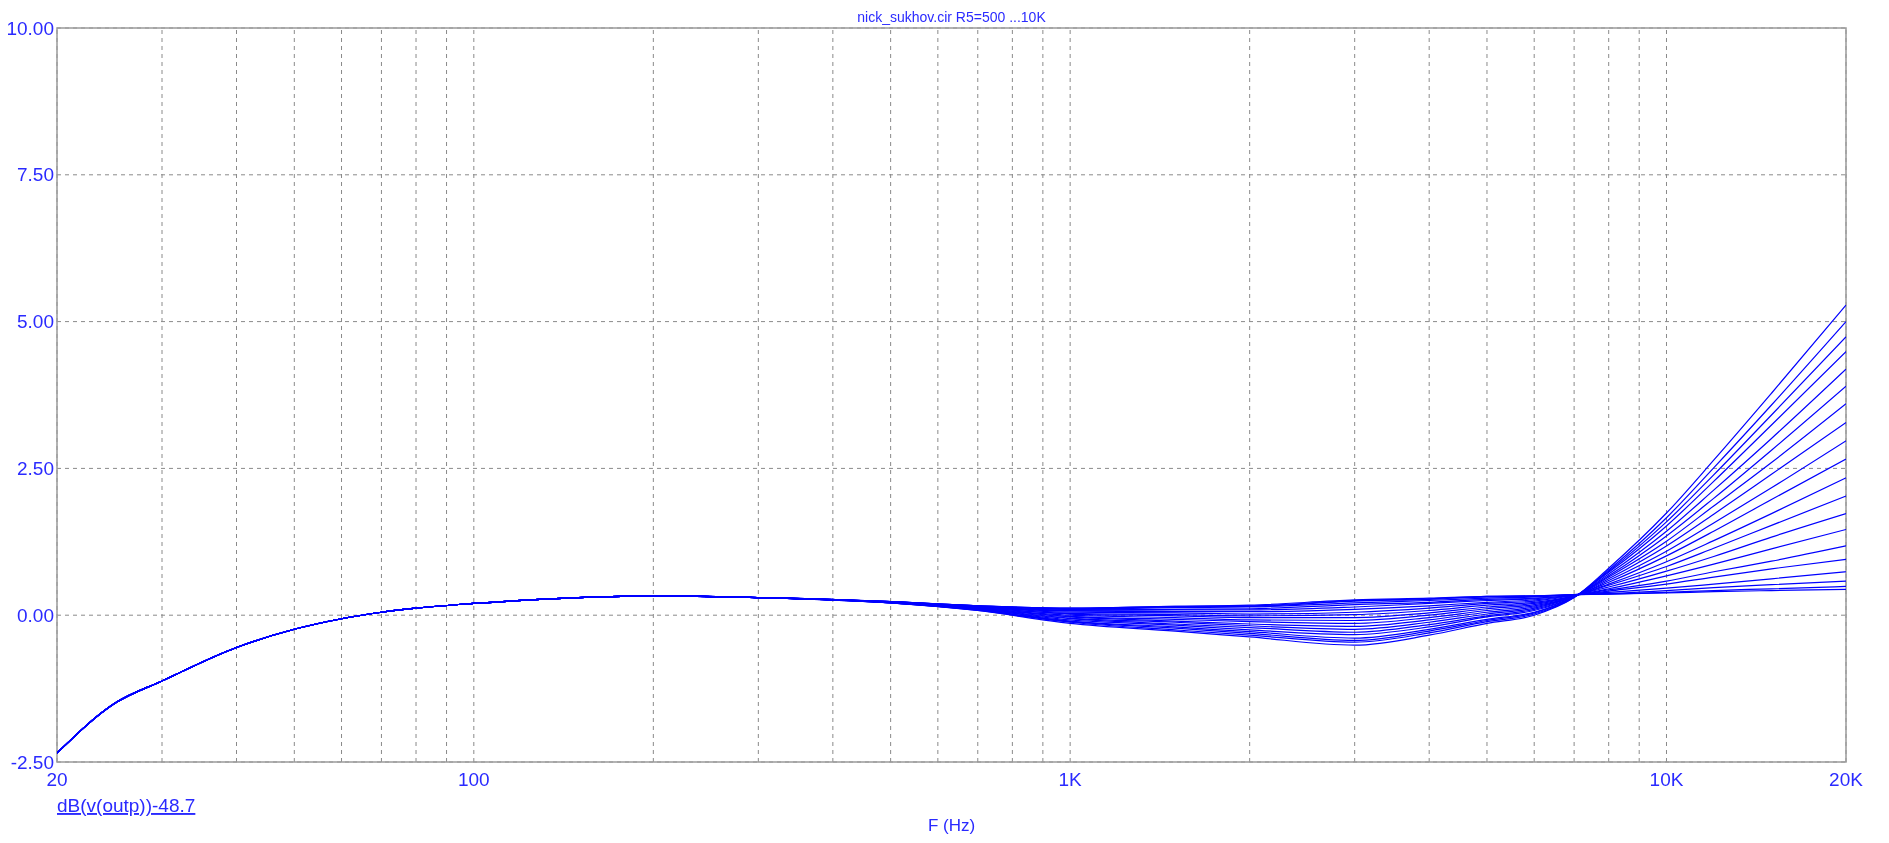  Describe the element at coordinates (126, 805) in the screenshot. I see `text: dB(v(outp))-48.7` at that location.